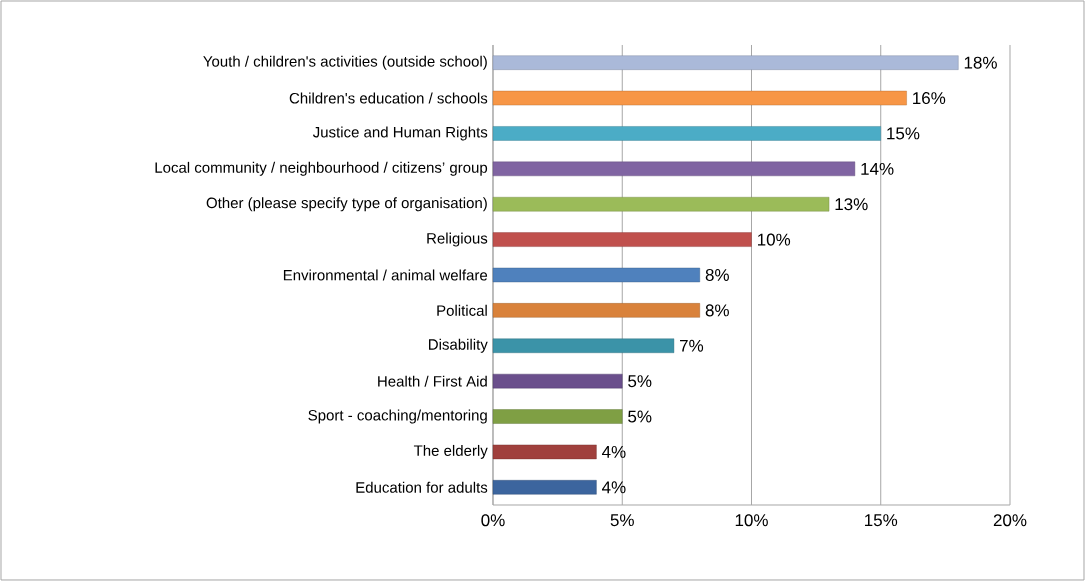 Image resolution: width=1085 pixels, height=581 pixels. What do you see at coordinates (929, 98) in the screenshot?
I see `data-label: 16%` at bounding box center [929, 98].